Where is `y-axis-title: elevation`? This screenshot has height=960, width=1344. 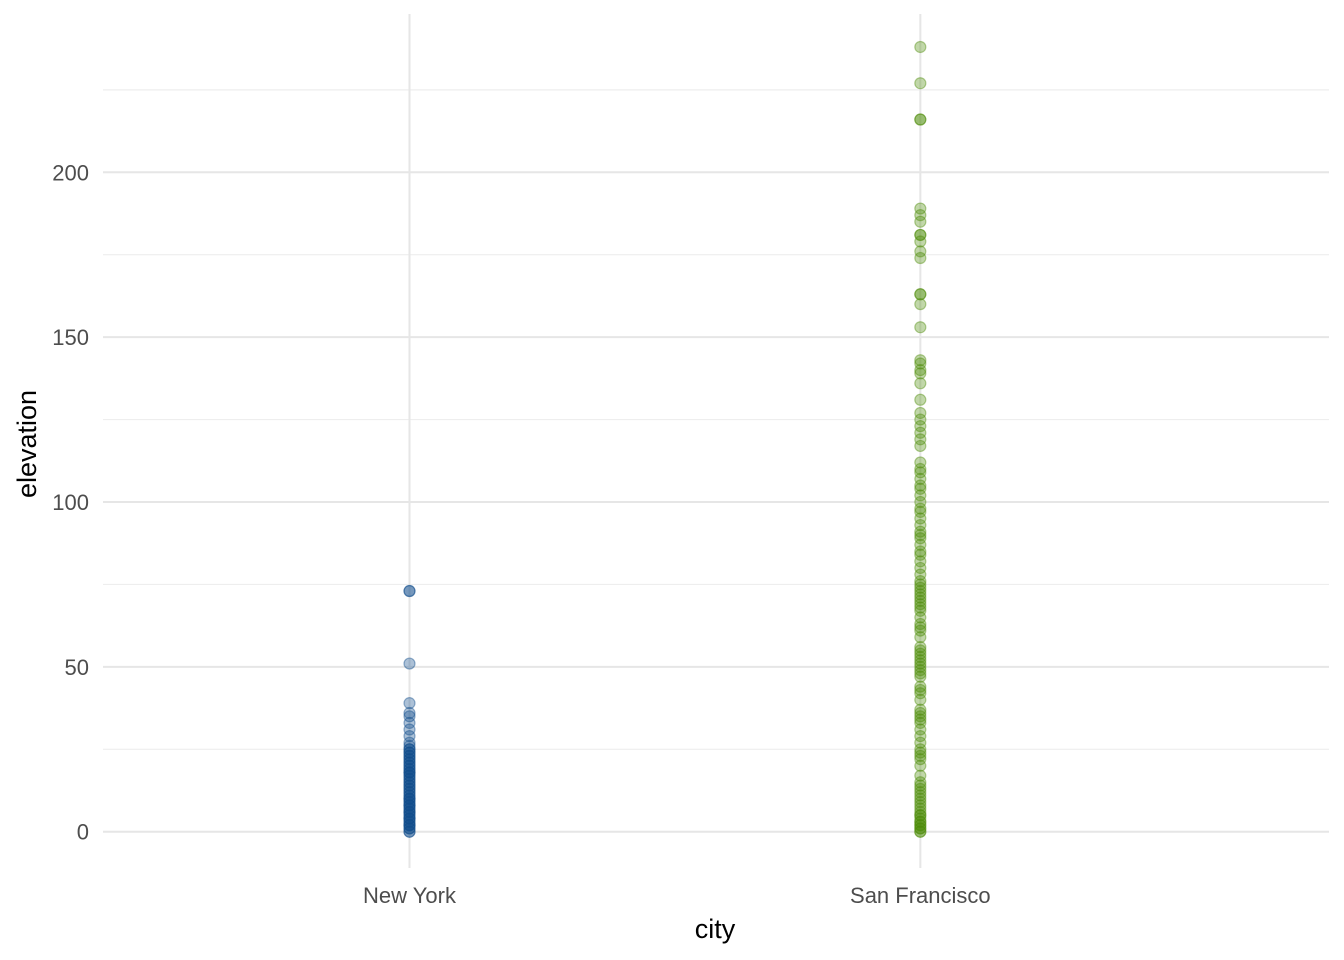
y-axis-title: elevation is located at coordinates (27, 444).